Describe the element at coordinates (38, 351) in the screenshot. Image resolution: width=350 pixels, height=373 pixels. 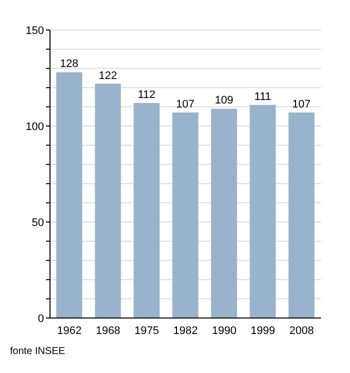
I see `source-note: fonte INSEE` at that location.